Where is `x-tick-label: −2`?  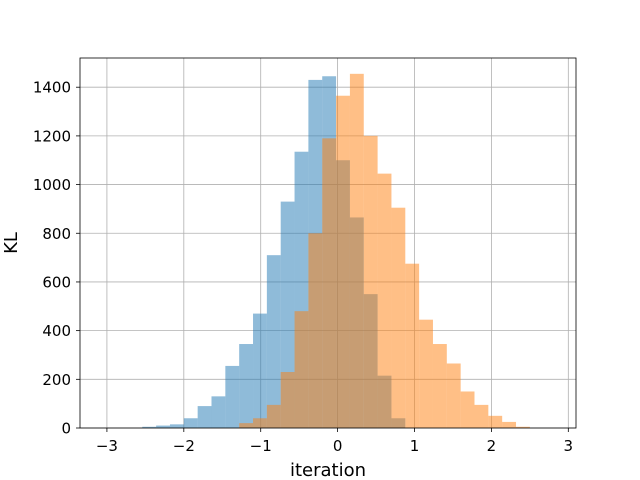 x-tick-label: −2 is located at coordinates (184, 446).